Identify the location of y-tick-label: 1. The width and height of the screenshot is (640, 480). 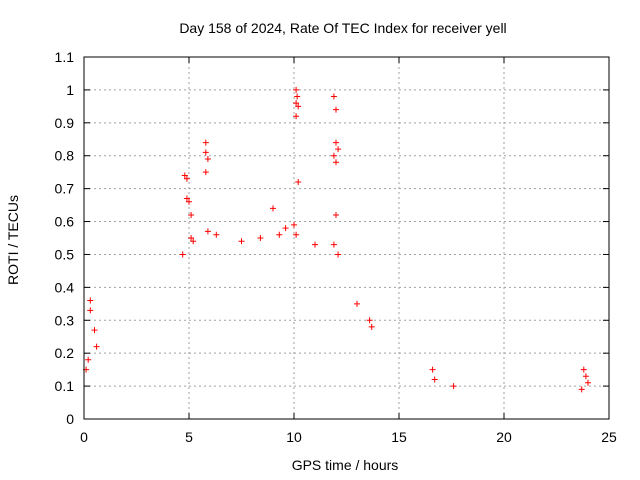
(70, 90).